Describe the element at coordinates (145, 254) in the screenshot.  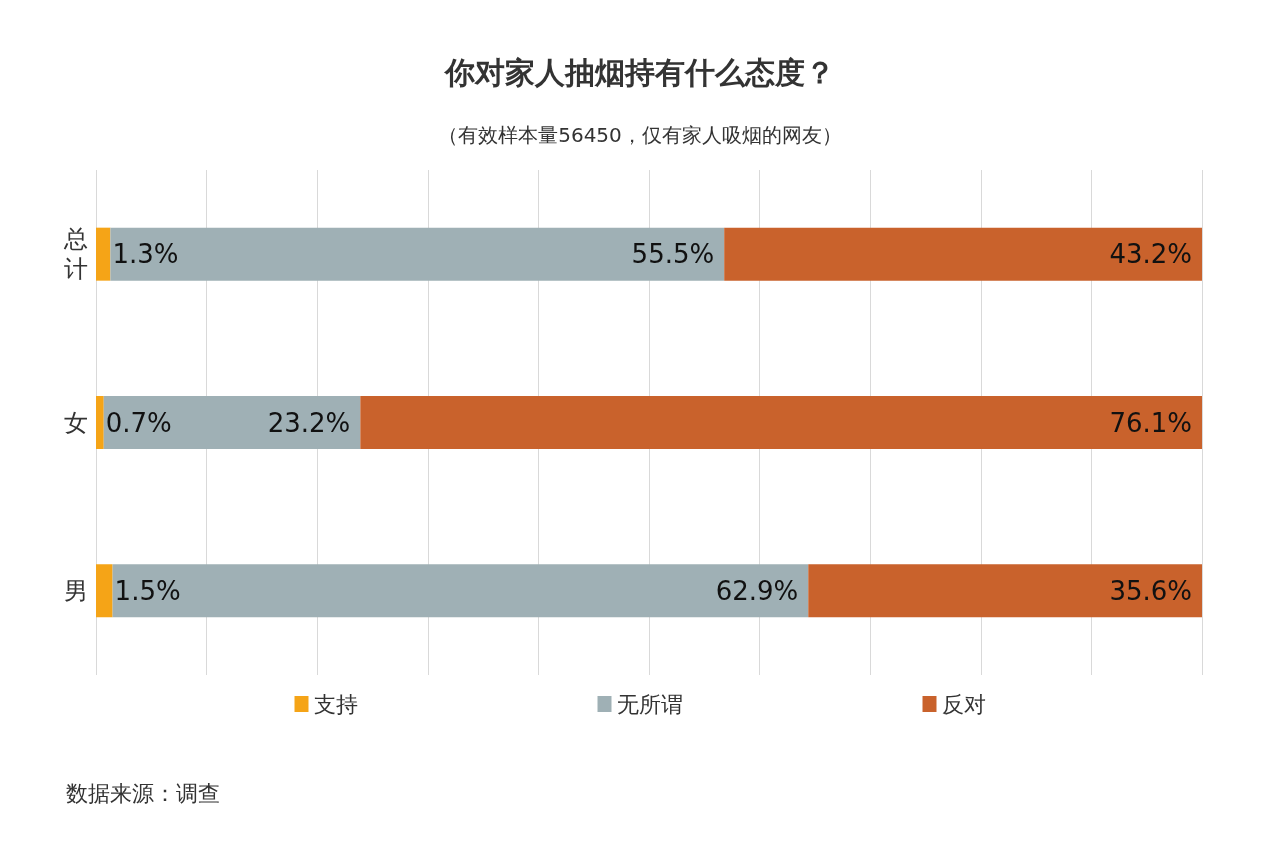
I see `data-label: 1.3%` at that location.